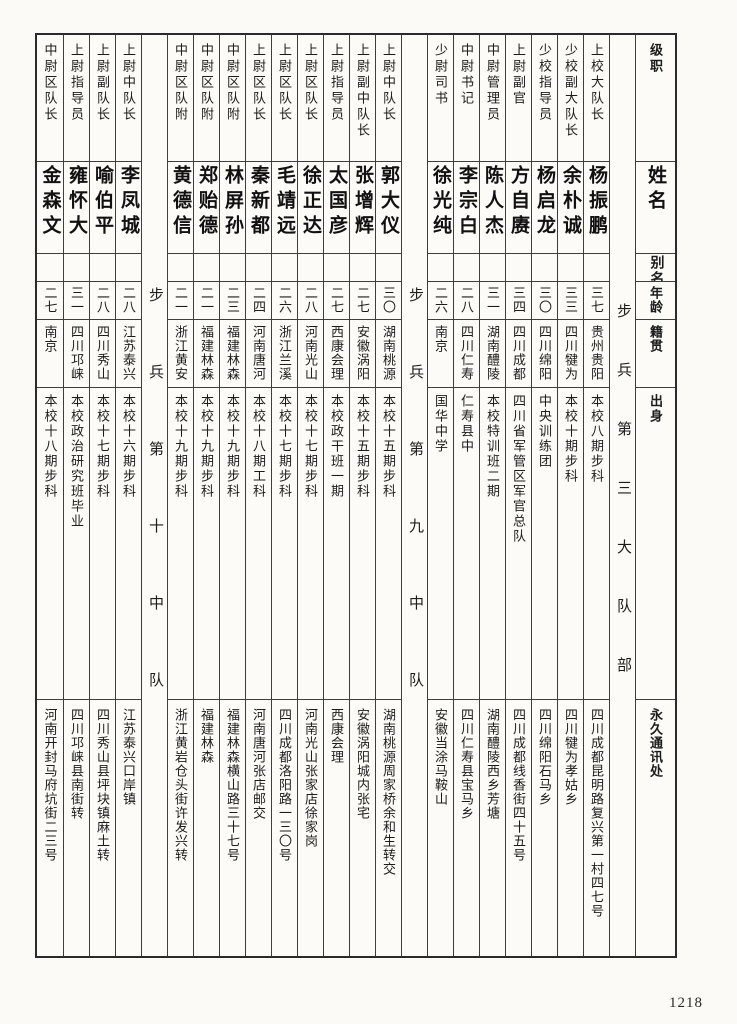 The image size is (737, 1024). Describe the element at coordinates (388, 792) in the screenshot. I see `address-text: 湖南桃源周家桥余和生转交` at that location.